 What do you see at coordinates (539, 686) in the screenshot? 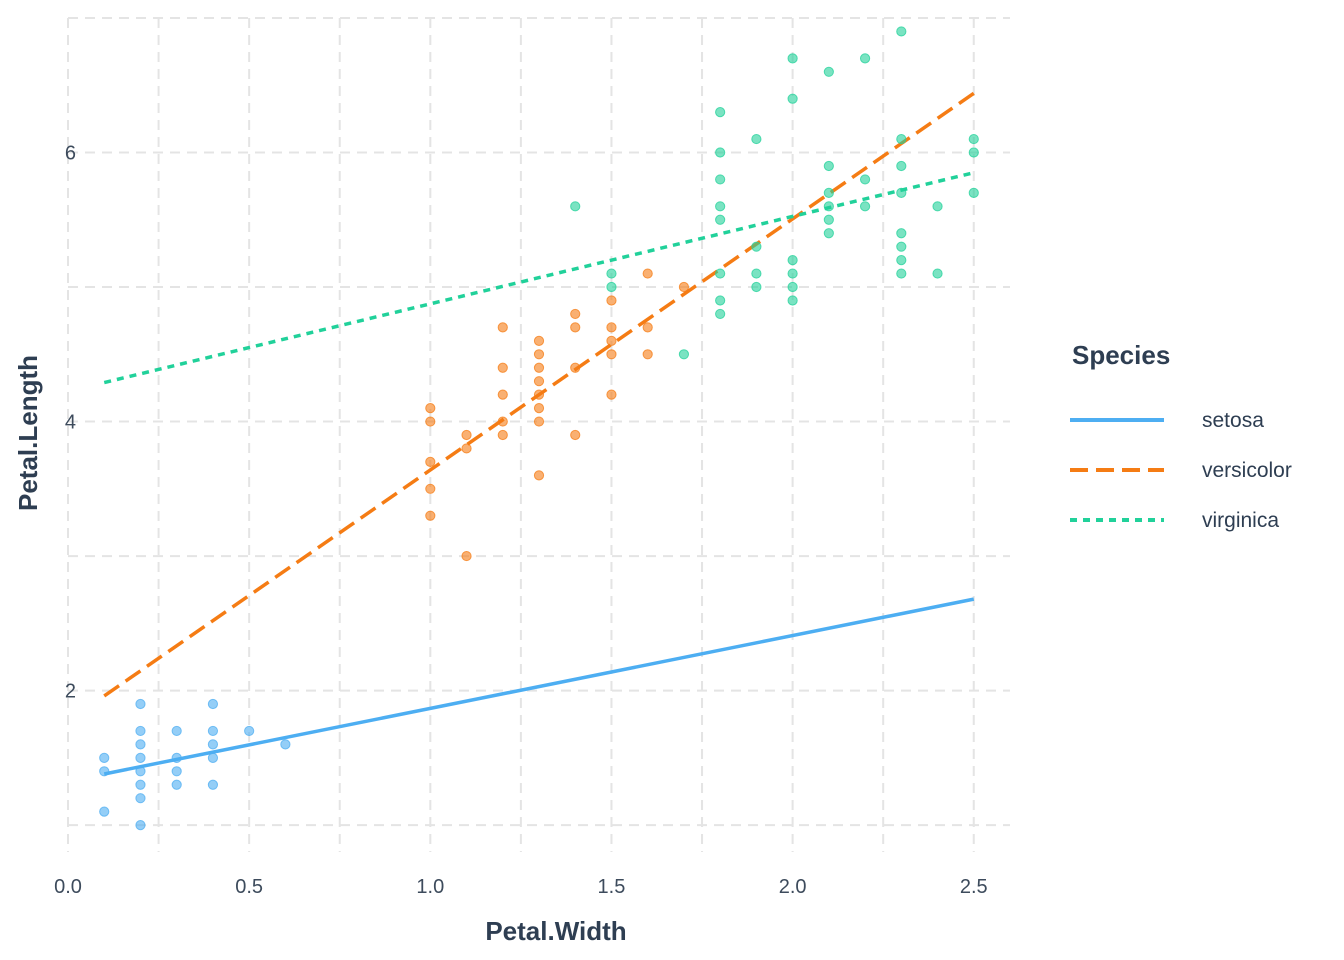
I see `setosa-fit-line` at bounding box center [539, 686].